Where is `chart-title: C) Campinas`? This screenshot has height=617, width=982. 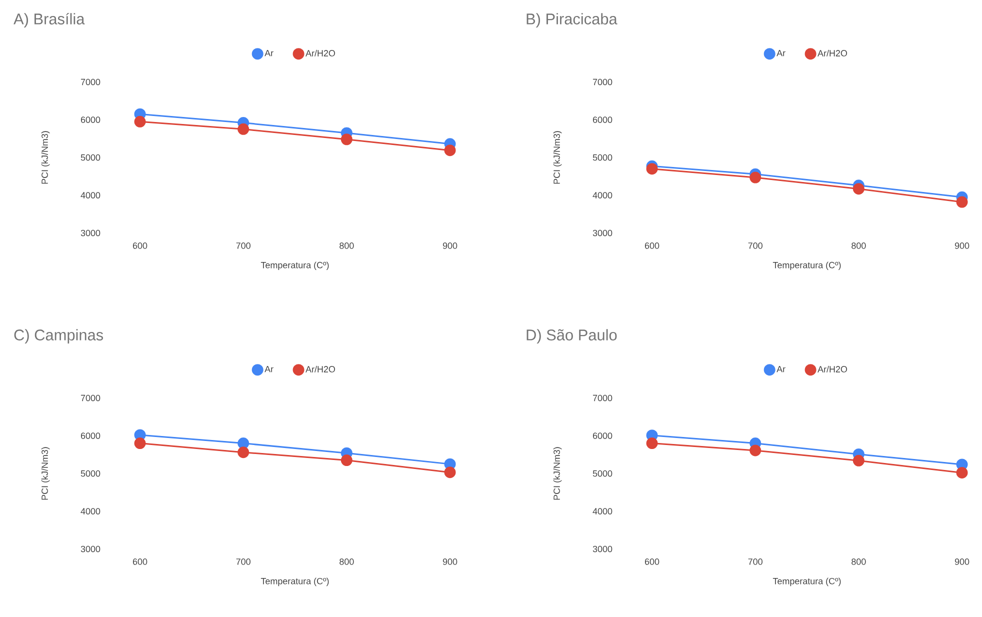
chart-title: C) Campinas is located at coordinates (59, 336).